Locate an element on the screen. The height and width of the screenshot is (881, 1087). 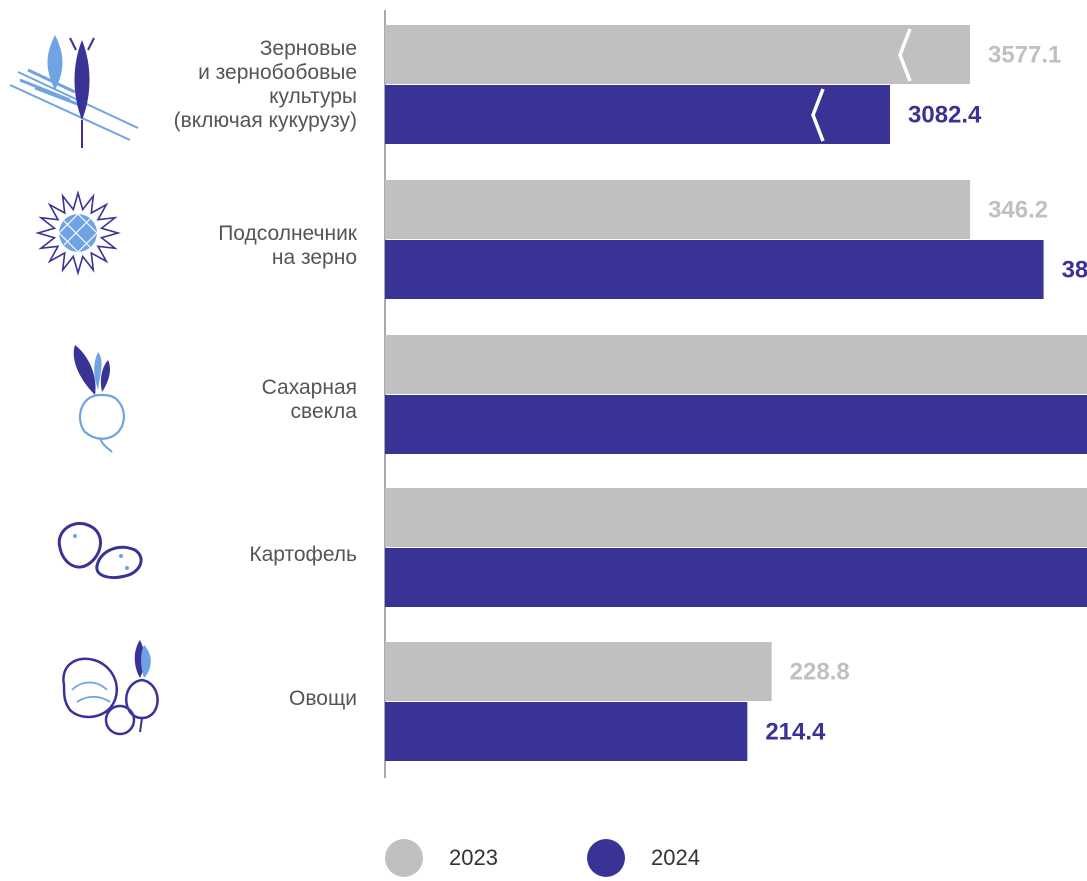
category-label-vegetables: Овощи is located at coordinates (323, 698).